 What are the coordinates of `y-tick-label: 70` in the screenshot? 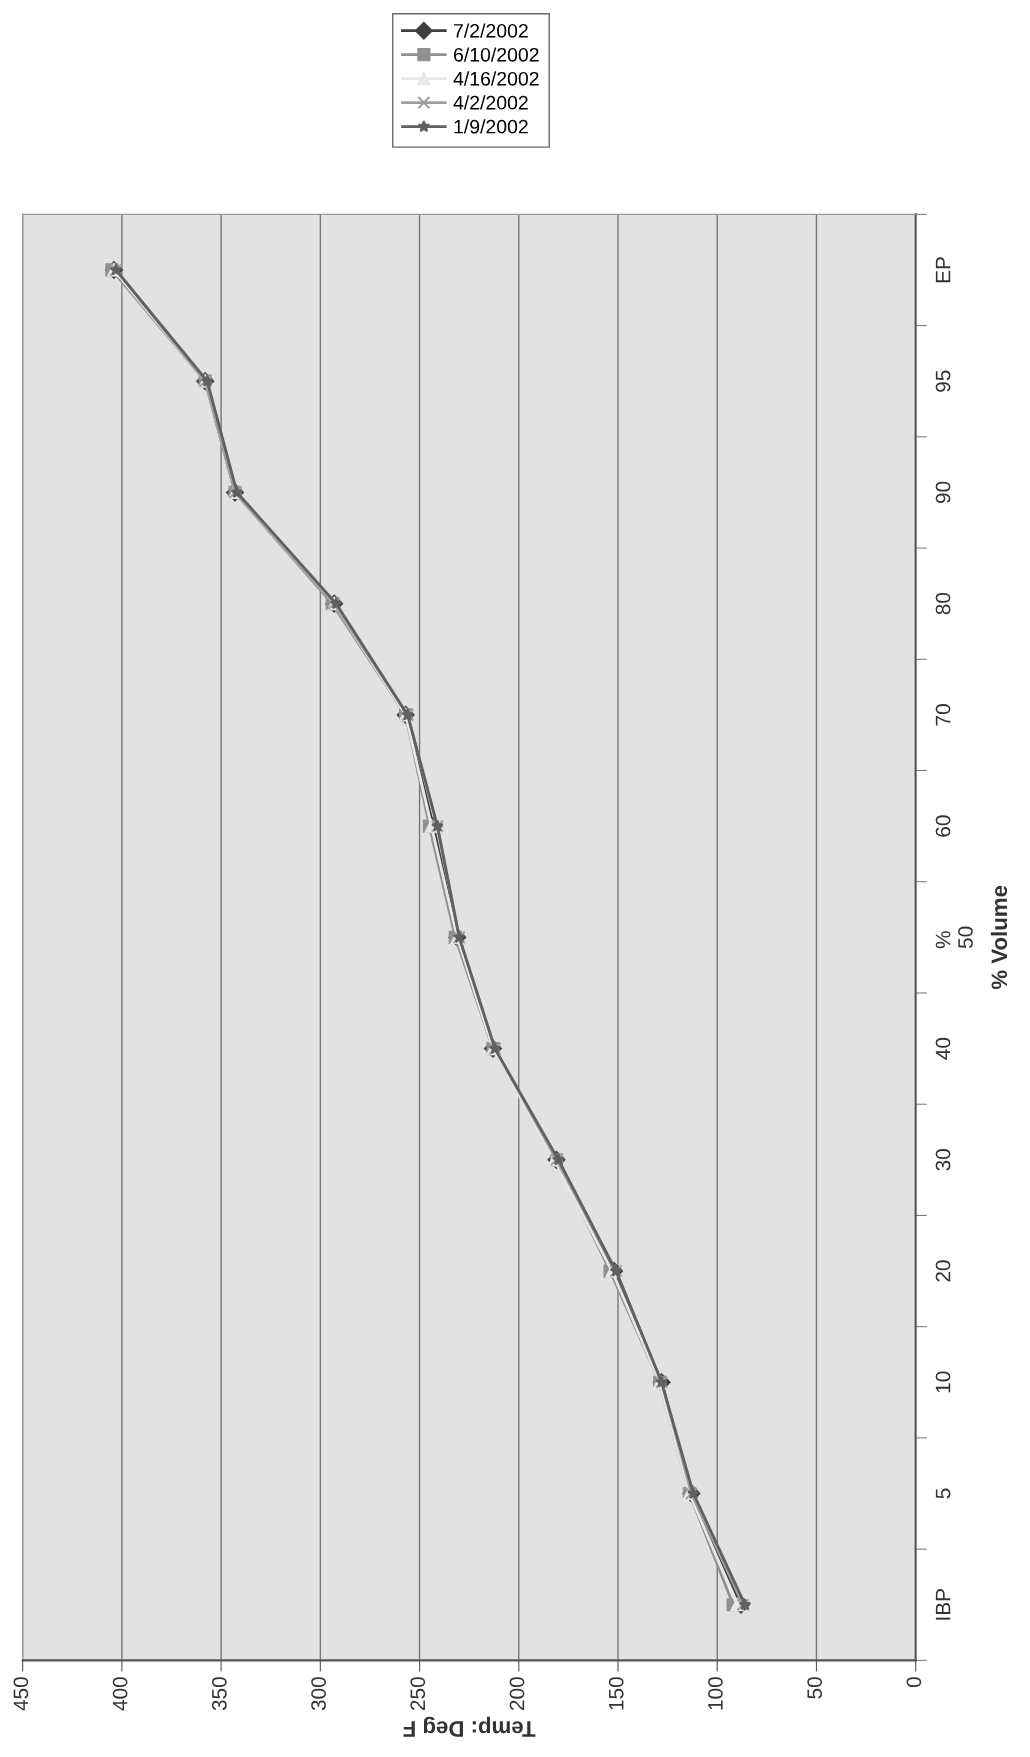 It's located at (943, 715).